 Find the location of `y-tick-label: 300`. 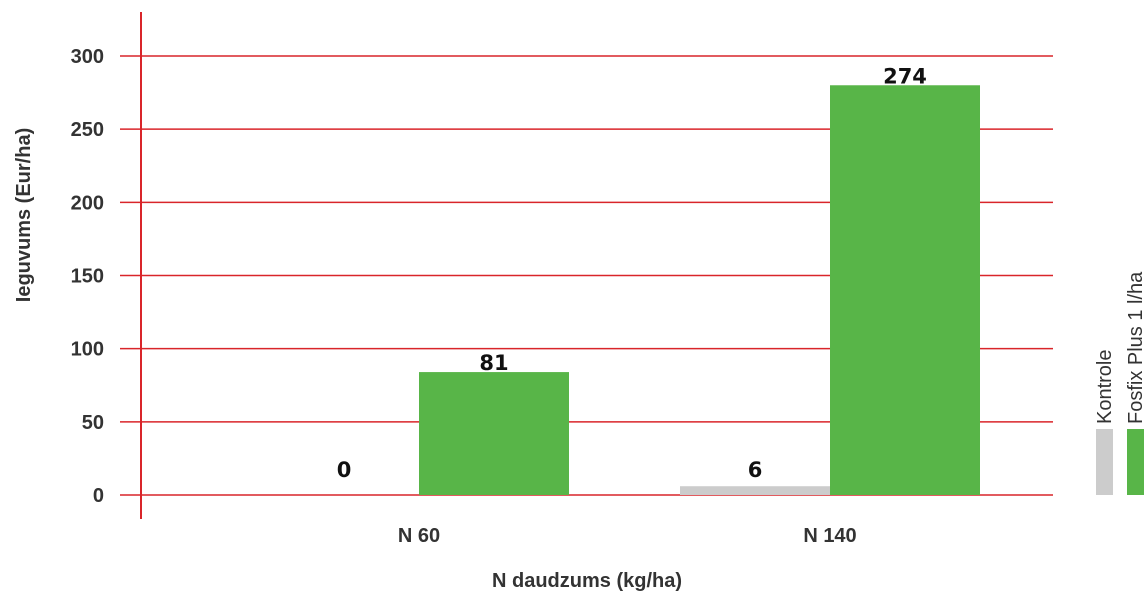

y-tick-label: 300 is located at coordinates (87, 57).